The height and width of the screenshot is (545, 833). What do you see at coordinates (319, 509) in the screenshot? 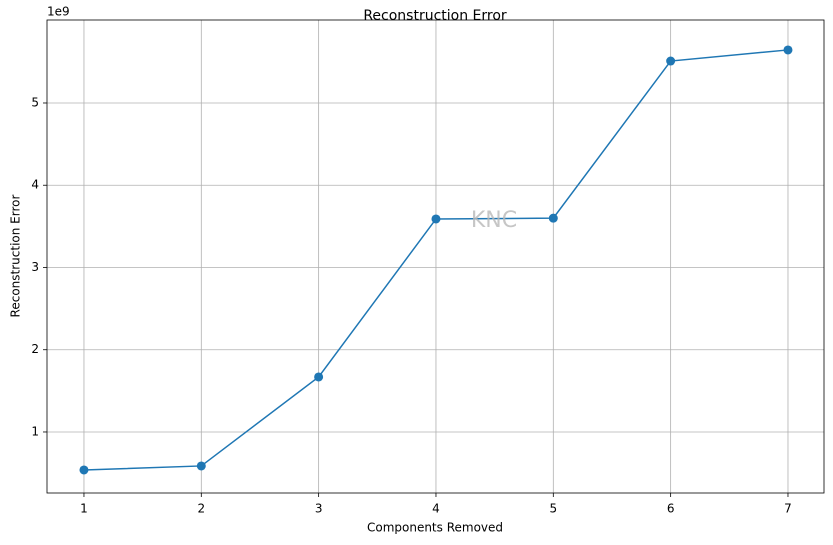
I see `x-tick-label: 3` at bounding box center [319, 509].